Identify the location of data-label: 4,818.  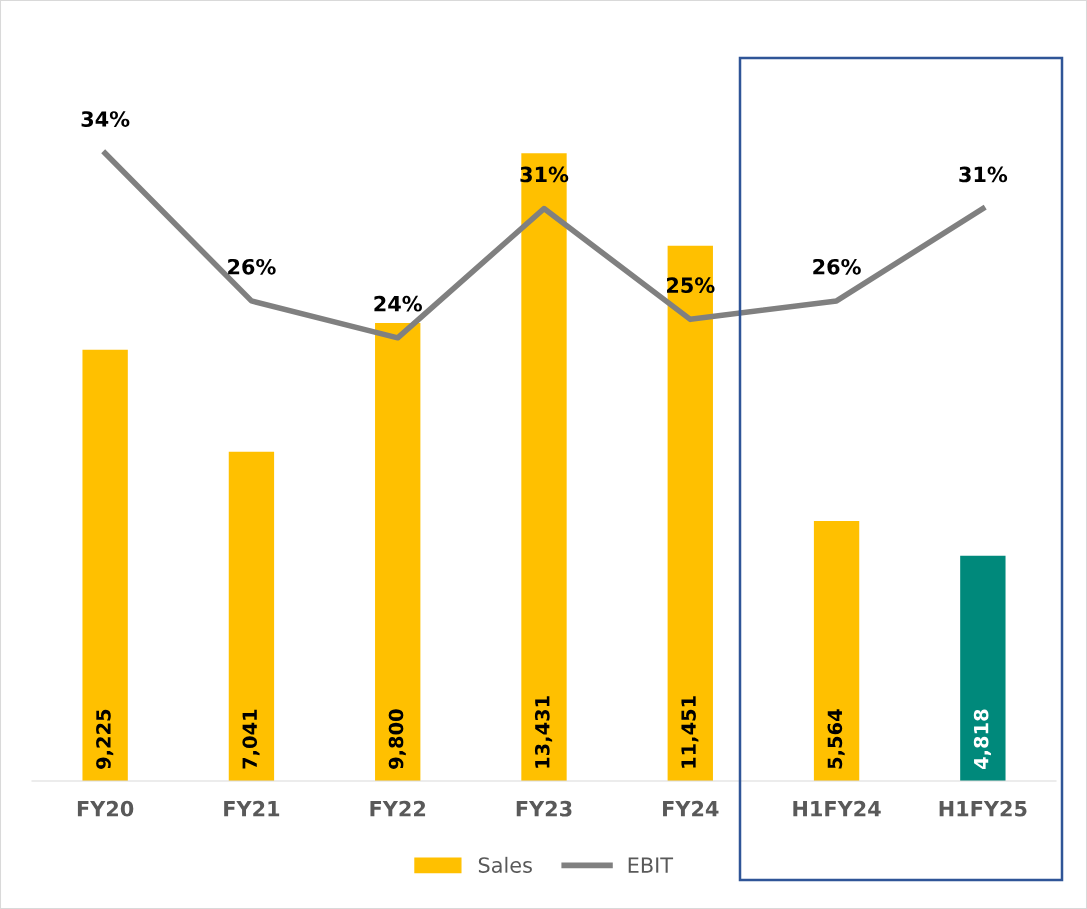
(982, 739).